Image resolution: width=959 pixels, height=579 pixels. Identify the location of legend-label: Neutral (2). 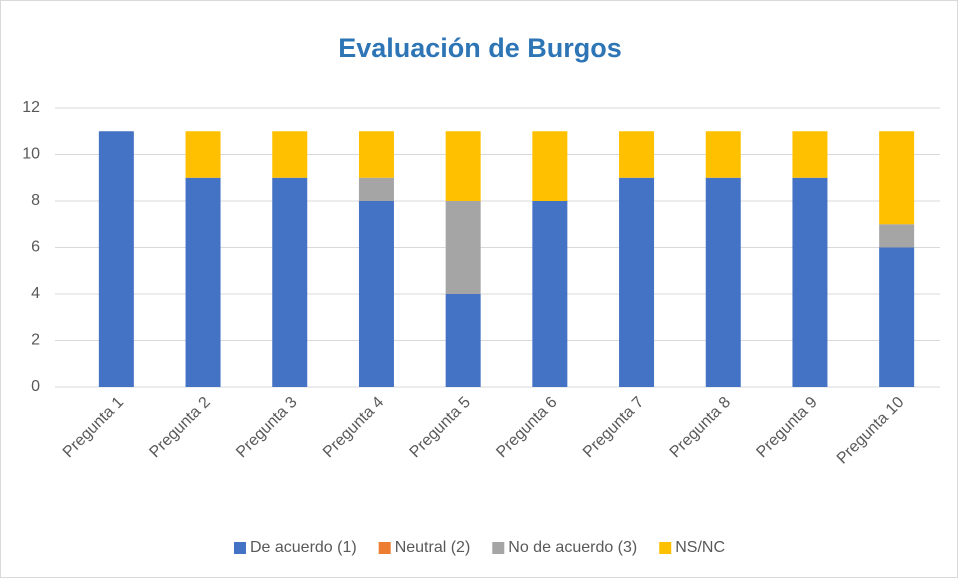
(433, 547).